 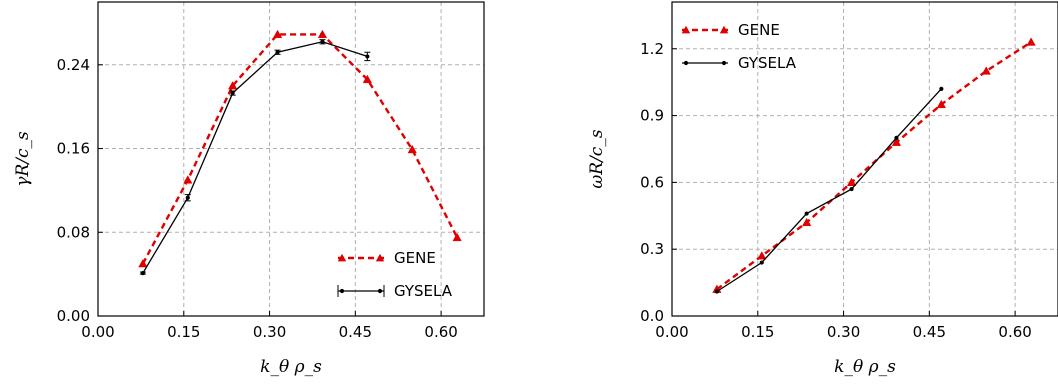 I want to click on y-tick-label: 0.0, so click(x=652, y=316).